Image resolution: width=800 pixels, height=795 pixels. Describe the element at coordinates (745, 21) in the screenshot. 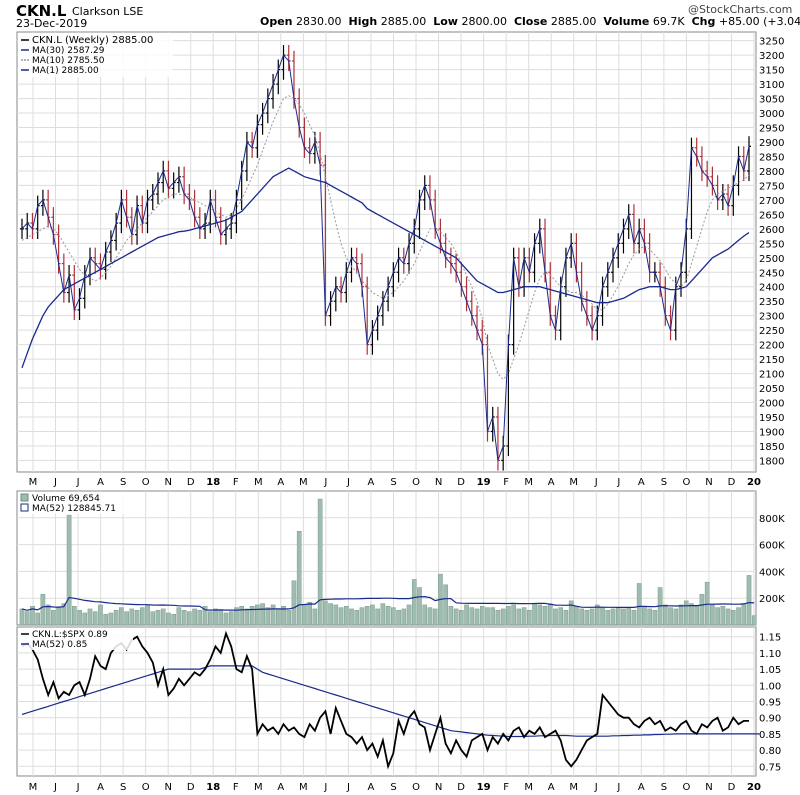

I see `change-label: Chg +85.00 (+3.04%)` at that location.